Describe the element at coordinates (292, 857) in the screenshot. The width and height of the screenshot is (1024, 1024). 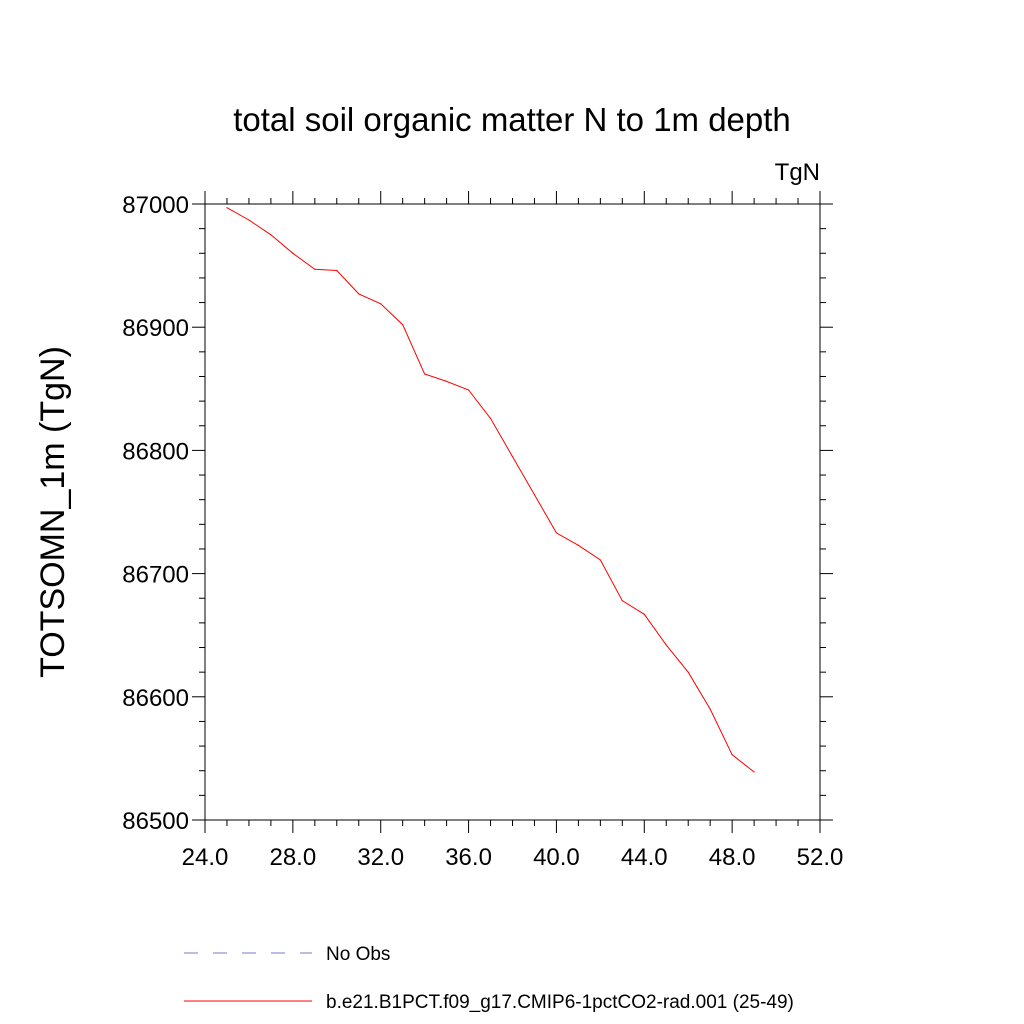
I see `x-tick-label: 28.0` at that location.